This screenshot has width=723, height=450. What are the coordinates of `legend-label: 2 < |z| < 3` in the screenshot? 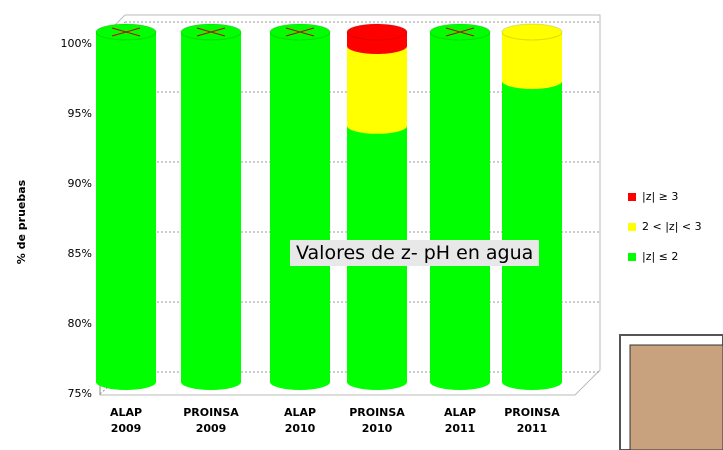 It's located at (672, 226).